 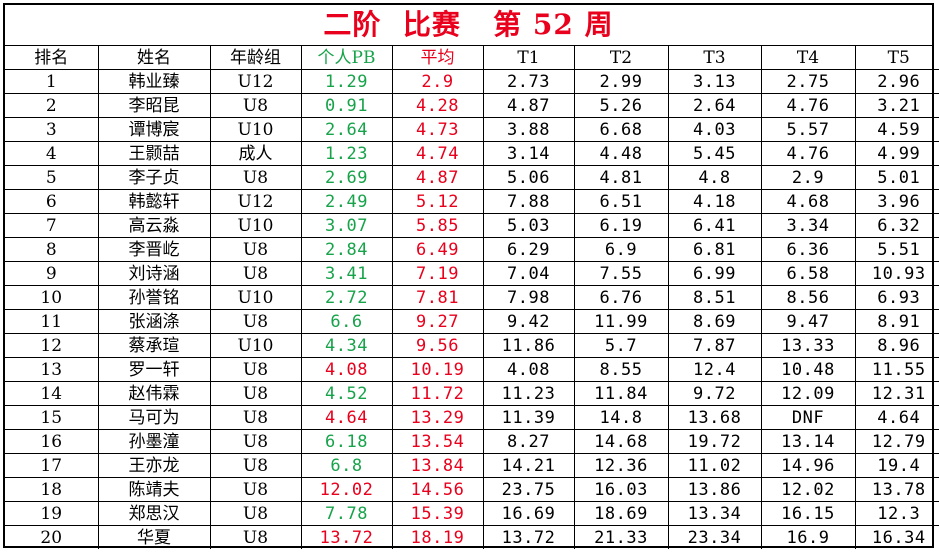 What do you see at coordinates (346, 417) in the screenshot?
I see `pb-cell: 4.64` at bounding box center [346, 417].